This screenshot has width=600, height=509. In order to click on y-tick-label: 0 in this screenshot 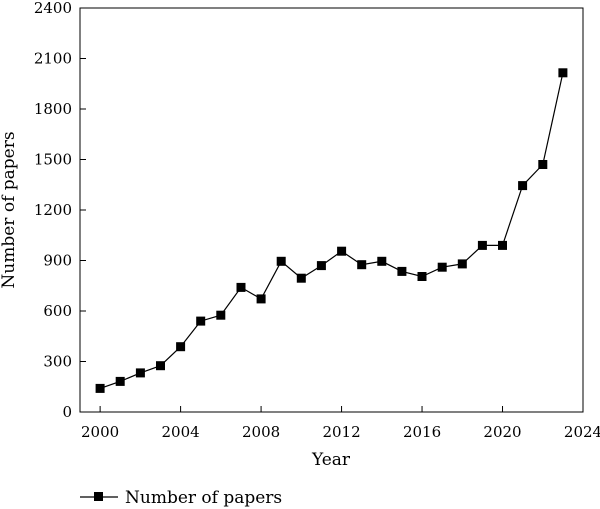, I will do `click(67, 412)`.